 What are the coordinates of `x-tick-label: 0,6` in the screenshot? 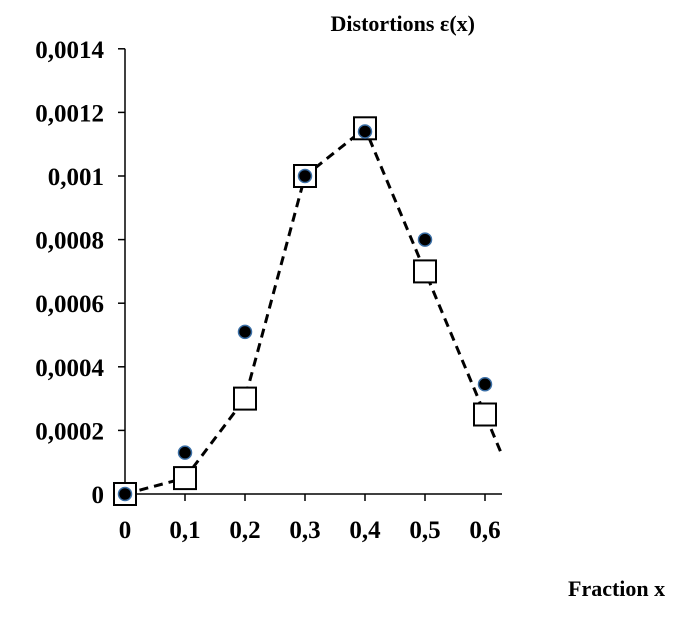 It's located at (484, 530).